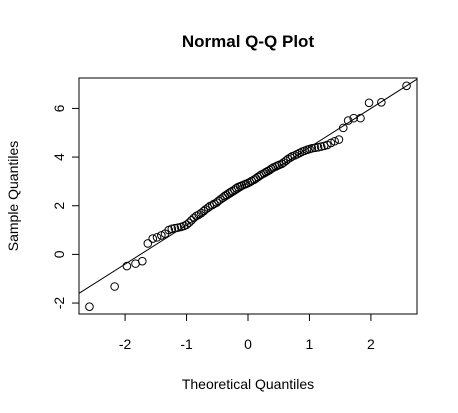 The image size is (458, 413). Describe the element at coordinates (59, 108) in the screenshot. I see `y-tick-label: 6` at that location.